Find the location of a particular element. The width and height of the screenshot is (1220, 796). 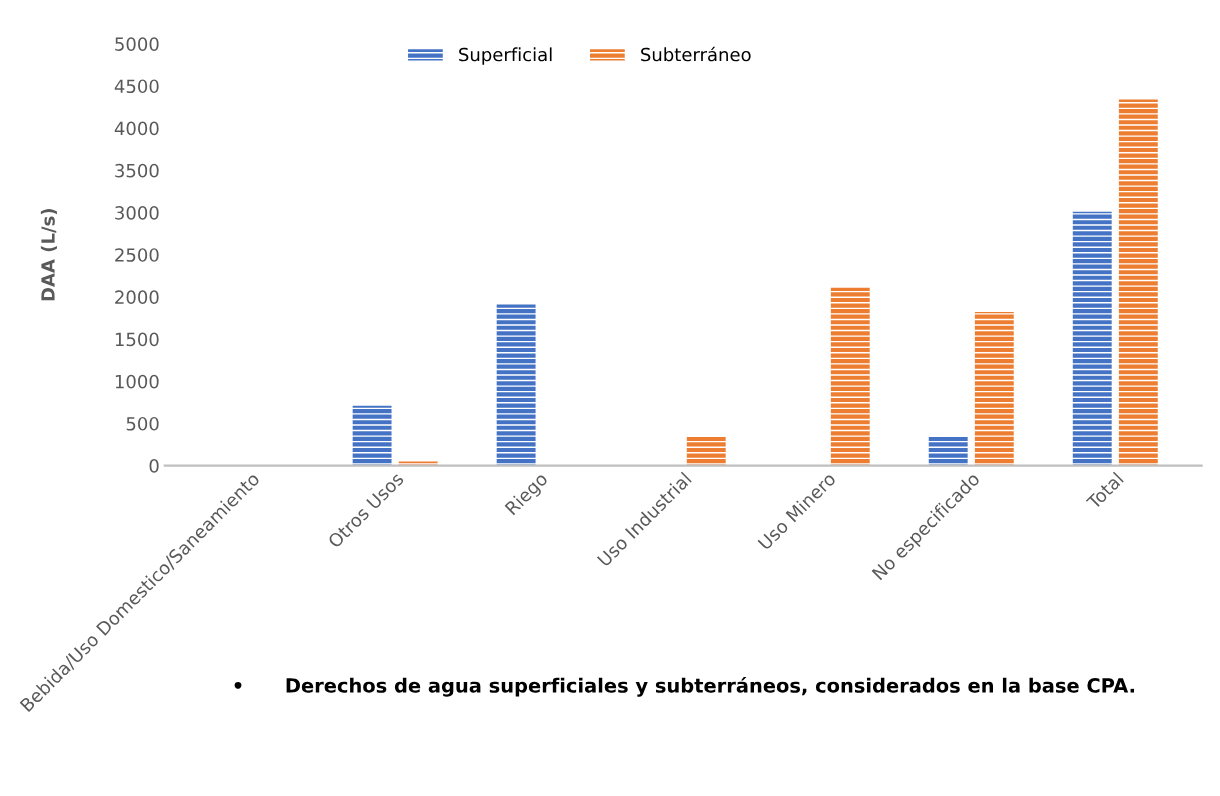

legend-label: Superficial is located at coordinates (505, 56).